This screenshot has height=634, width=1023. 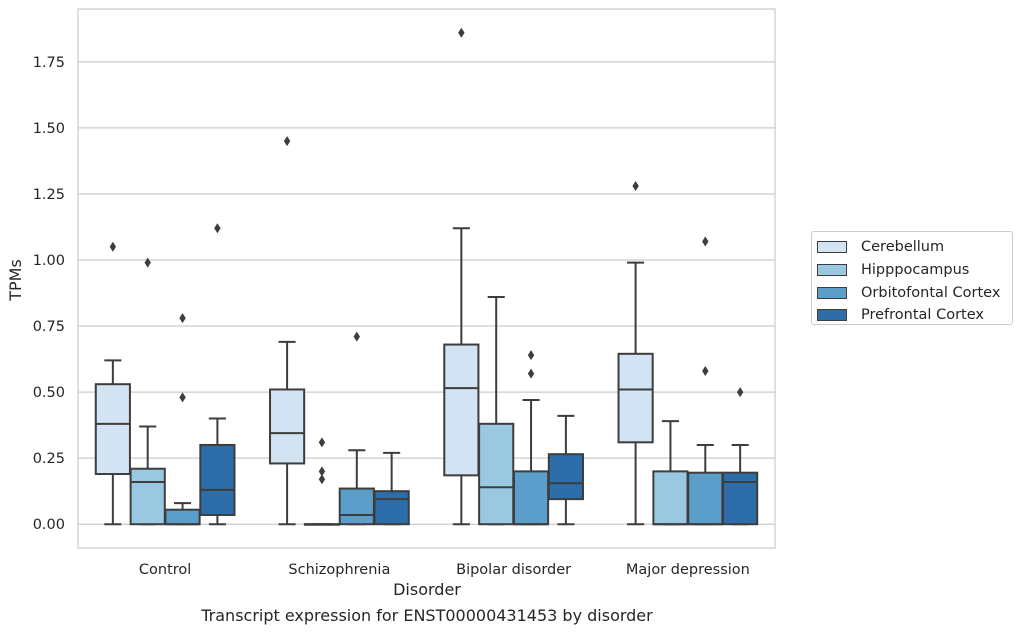 What do you see at coordinates (49, 294) in the screenshot?
I see `y-tick-labels: 0.00 0.25 0.50 0.75 1.00 1.25 1.50 1.75` at bounding box center [49, 294].